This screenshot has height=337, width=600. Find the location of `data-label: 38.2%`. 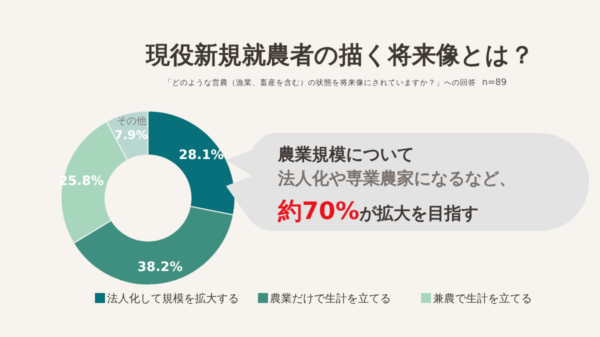

data-label: 38.2% is located at coordinates (160, 267).